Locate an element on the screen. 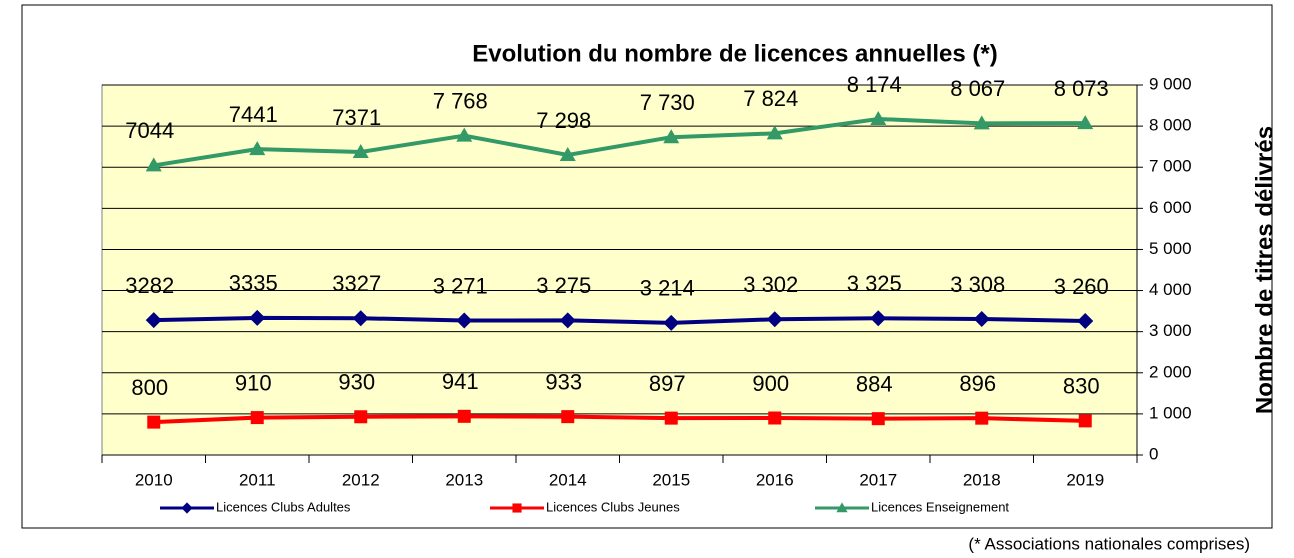 The image size is (1294, 558). y-tick-label: 4 000 is located at coordinates (1170, 289).